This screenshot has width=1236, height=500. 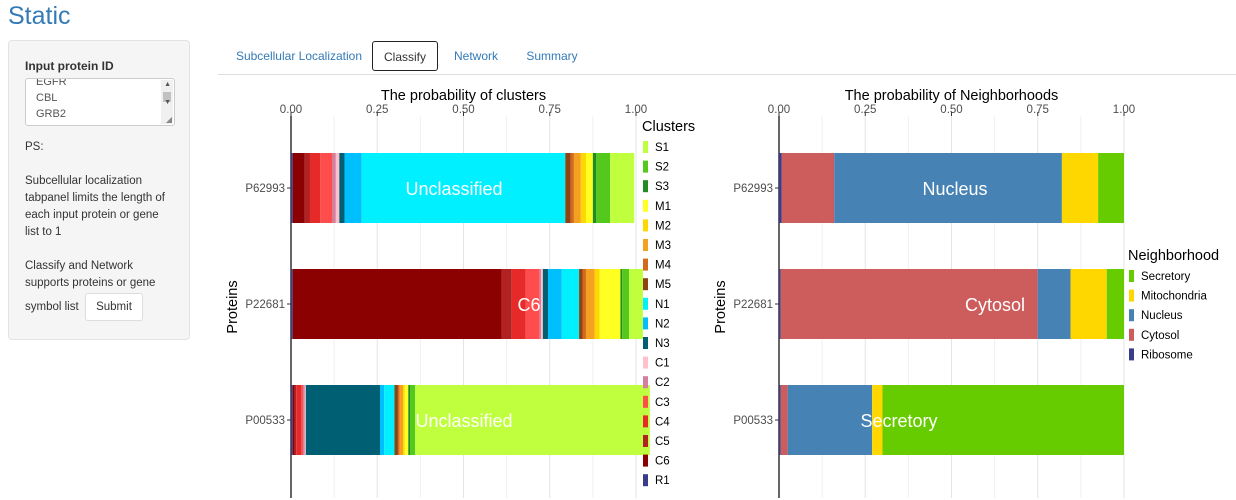 What do you see at coordinates (662, 305) in the screenshot?
I see `legend-label: N1` at bounding box center [662, 305].